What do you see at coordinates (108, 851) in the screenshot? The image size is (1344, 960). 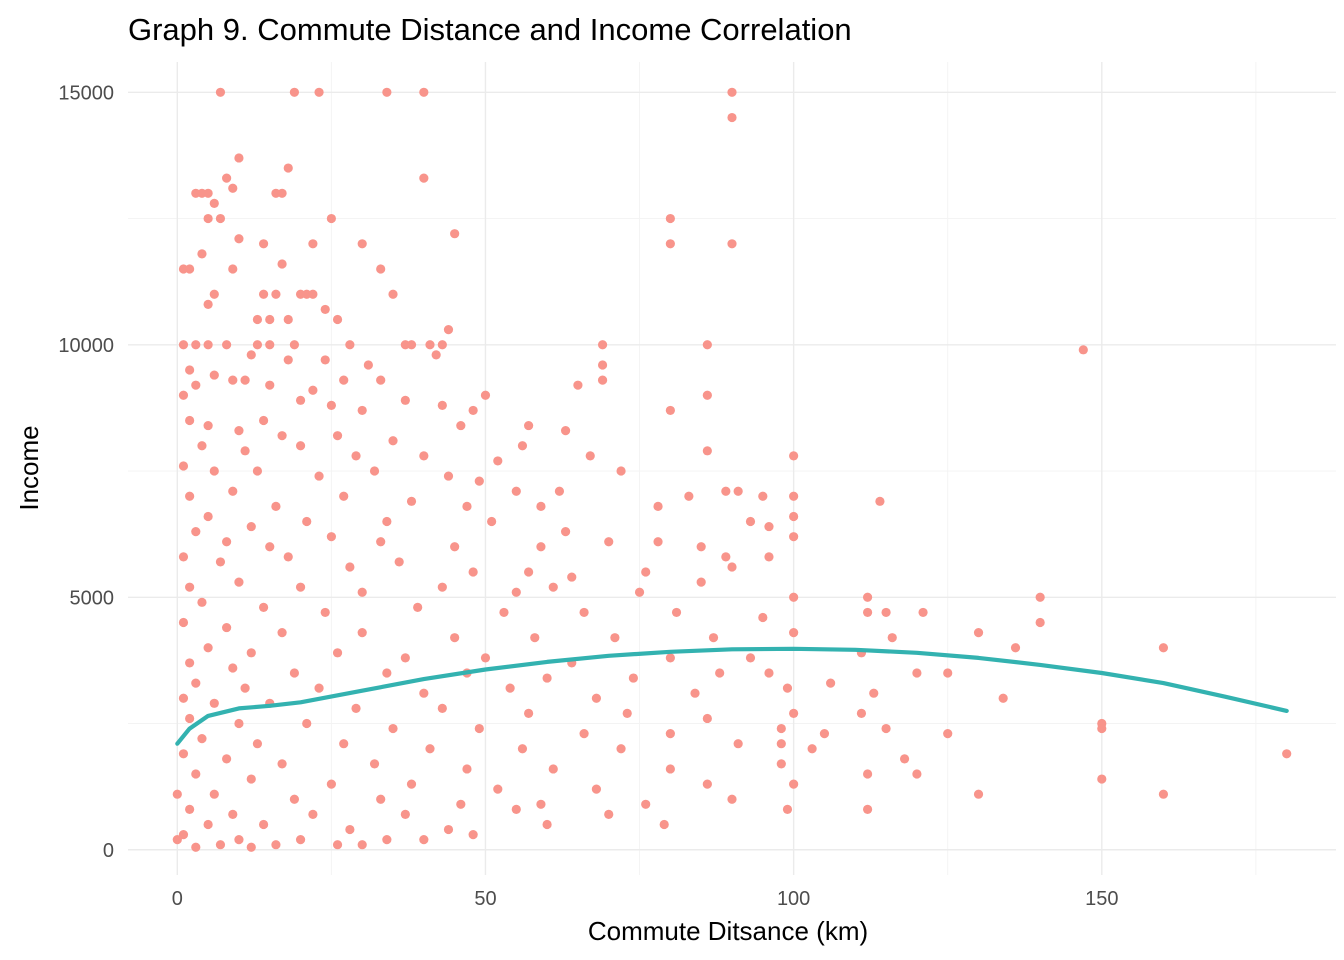 I see `y-tick-label: 0` at bounding box center [108, 851].